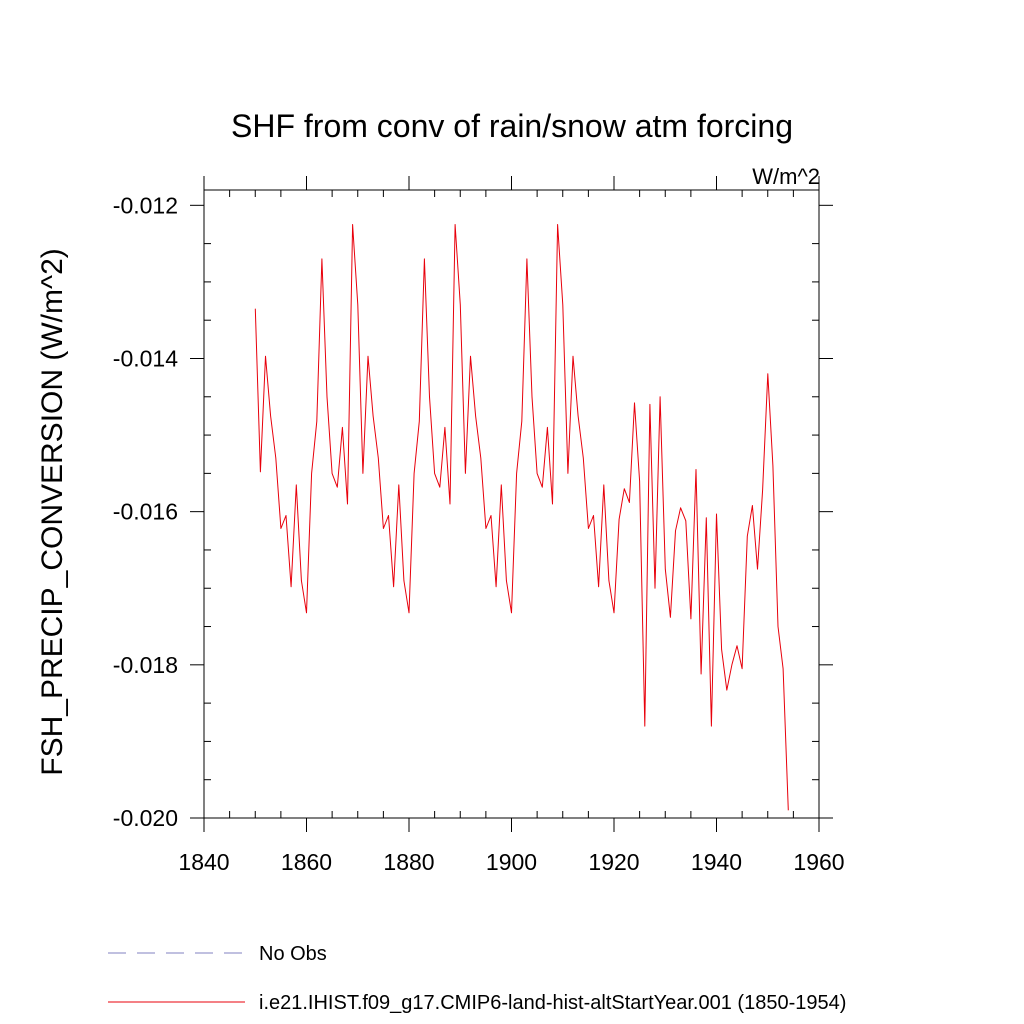 The width and height of the screenshot is (1024, 1024). What do you see at coordinates (145, 358) in the screenshot?
I see `y-tick-label: -0.014` at bounding box center [145, 358].